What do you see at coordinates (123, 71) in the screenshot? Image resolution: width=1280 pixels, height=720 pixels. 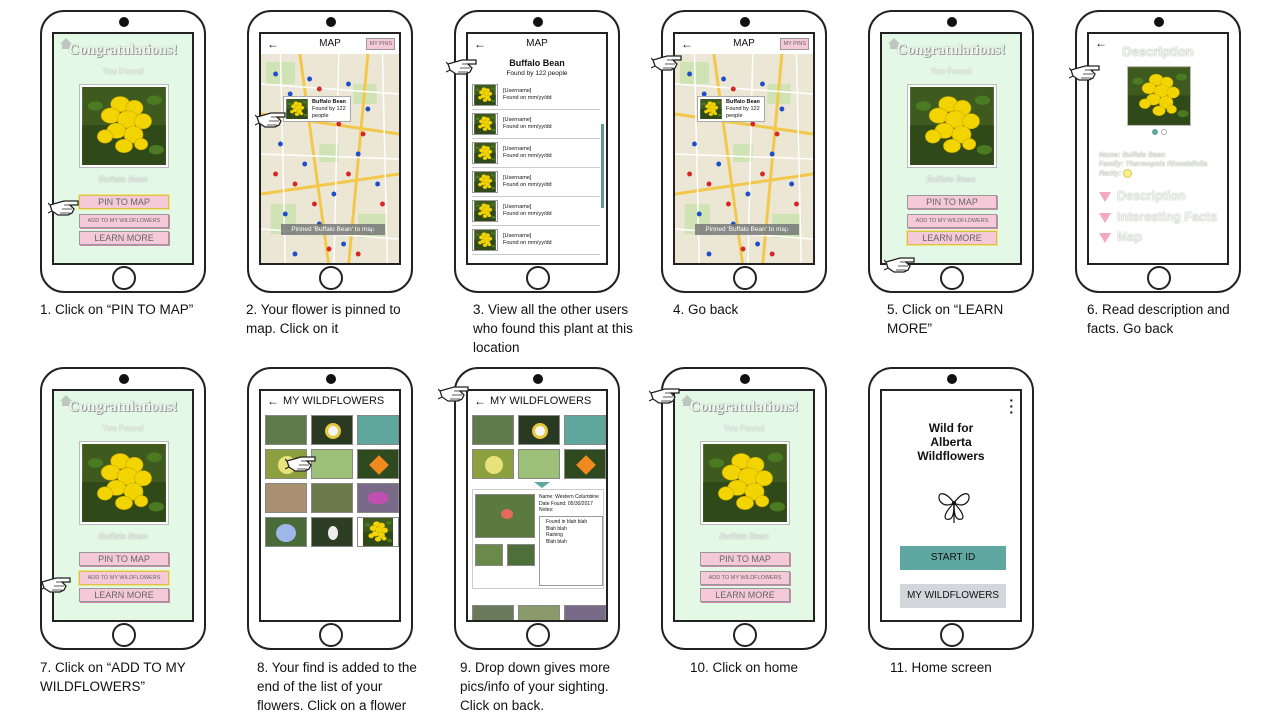 I see `congrats-subtitle: You Found` at bounding box center [123, 71].